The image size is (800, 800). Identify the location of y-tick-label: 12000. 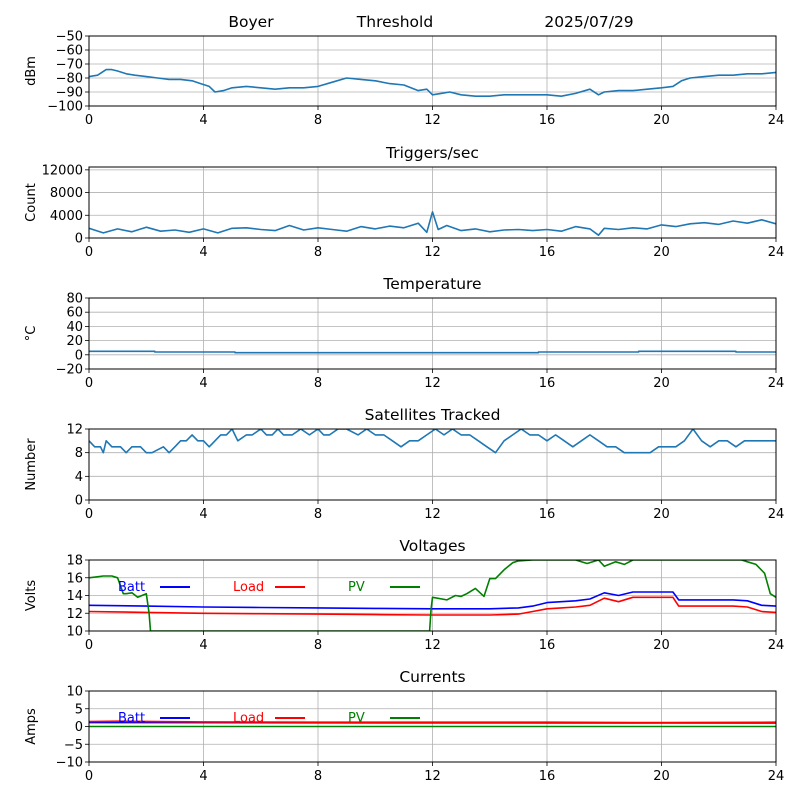
(62, 170).